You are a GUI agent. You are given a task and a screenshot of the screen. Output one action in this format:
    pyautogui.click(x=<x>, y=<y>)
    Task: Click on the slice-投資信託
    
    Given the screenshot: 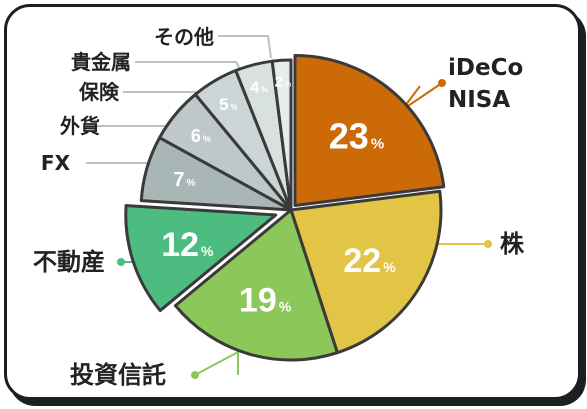 What is the action you would take?
    pyautogui.click(x=256, y=285)
    